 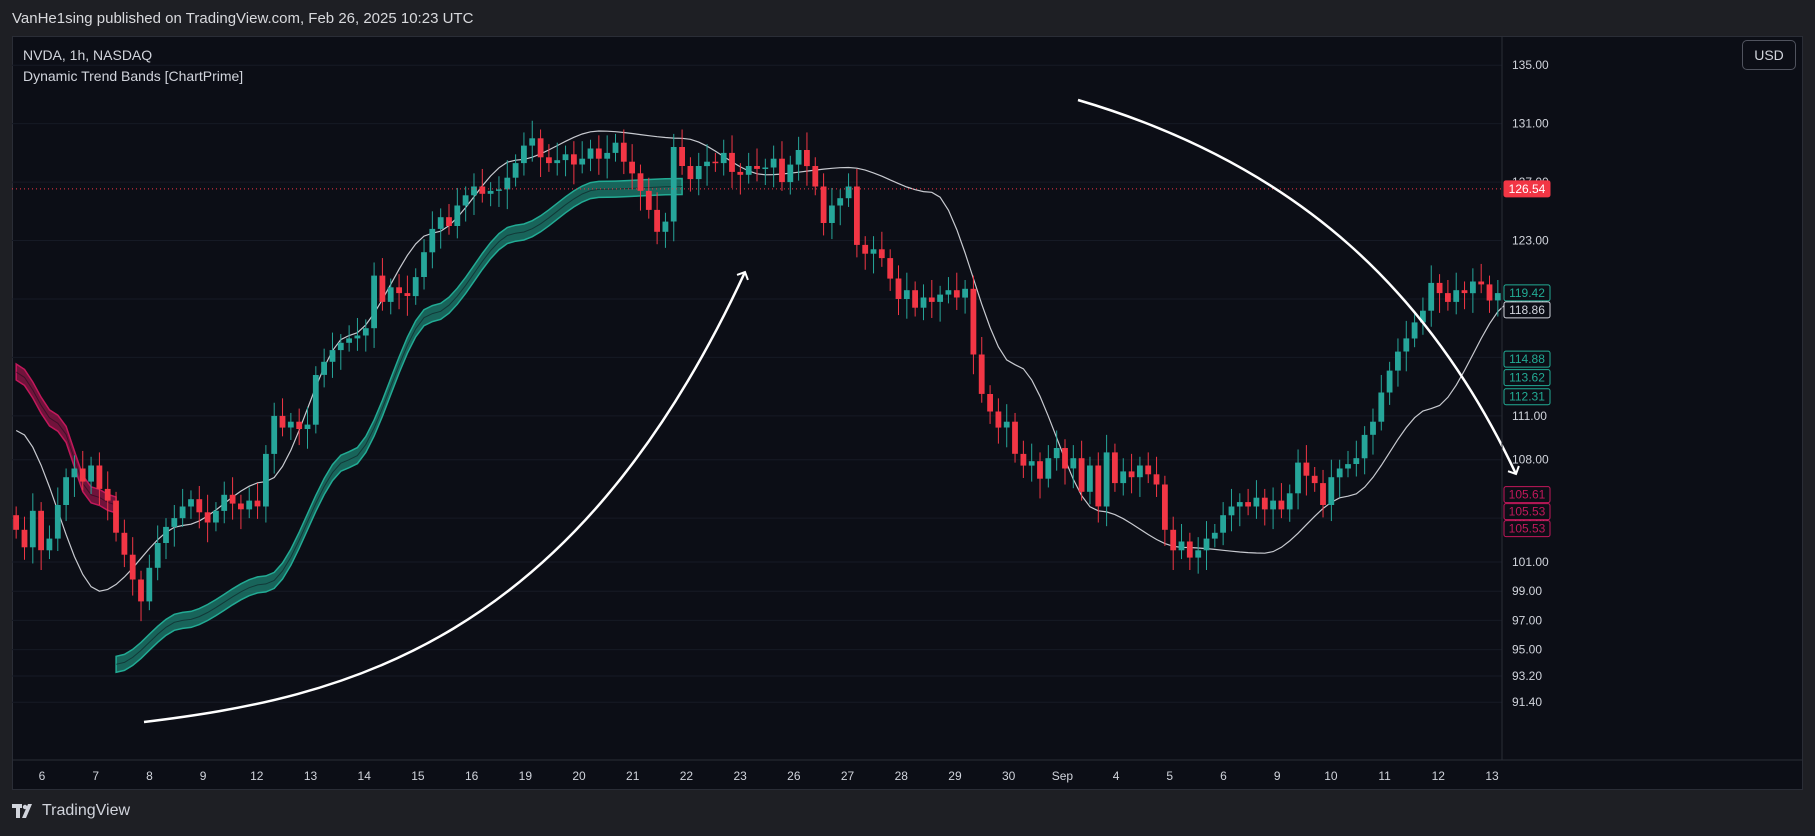 What do you see at coordinates (203, 776) in the screenshot?
I see `x-tick-label: 9` at bounding box center [203, 776].